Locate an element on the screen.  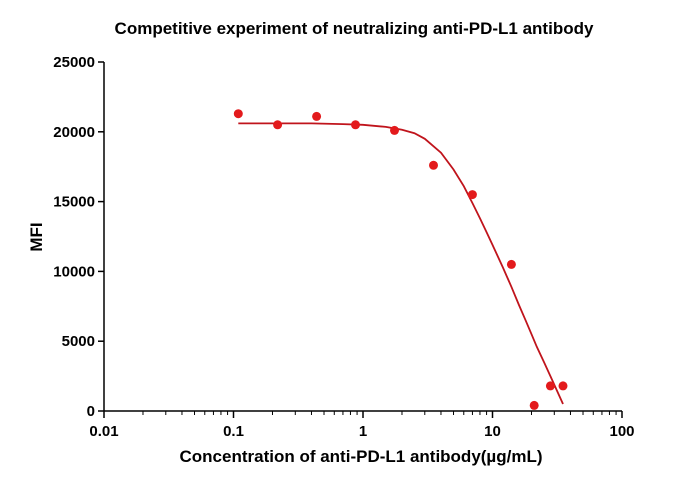
y-tick-label: 0 is located at coordinates (91, 411).